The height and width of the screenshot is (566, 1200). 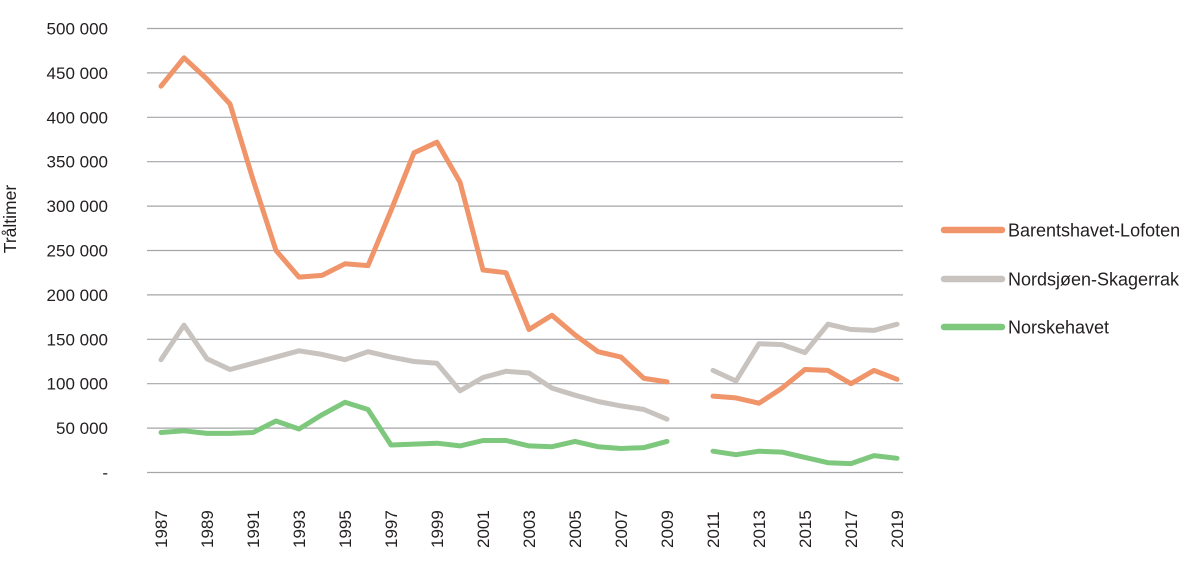 I want to click on x-axis-tick-label: 1995, so click(x=345, y=529).